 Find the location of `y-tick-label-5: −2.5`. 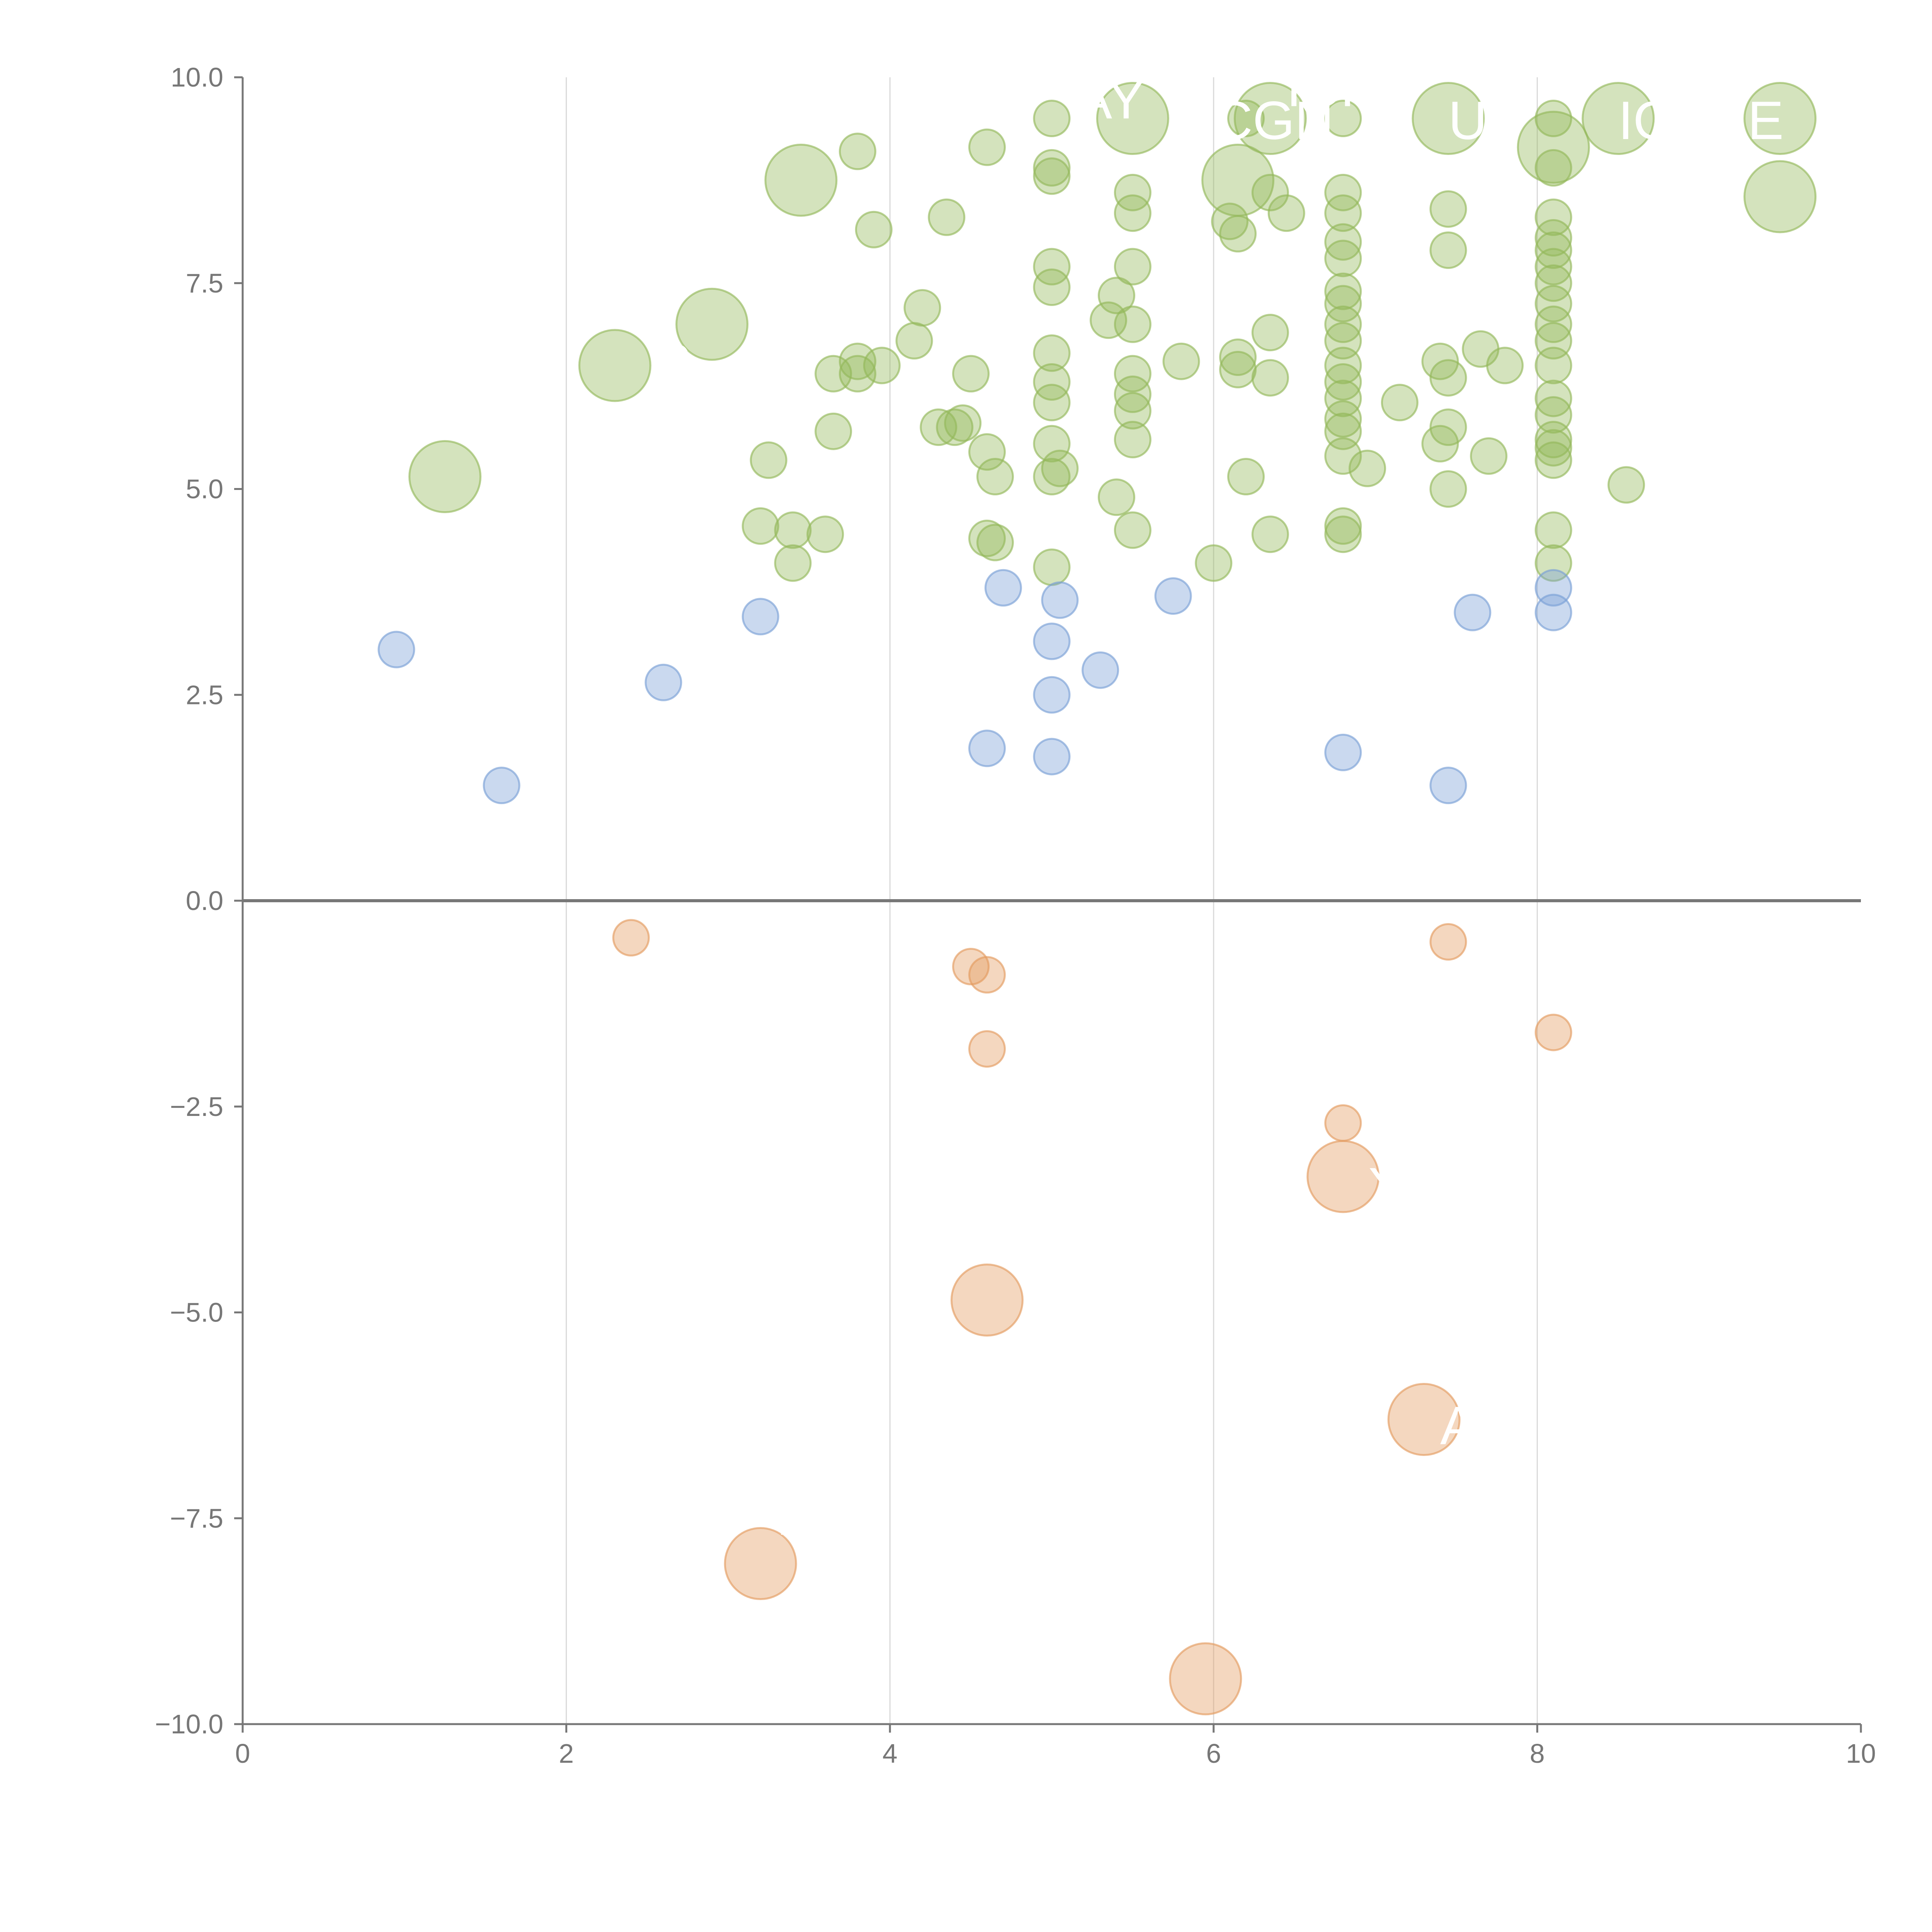

y-tick-label-5: −2.5 is located at coordinates (197, 1107).